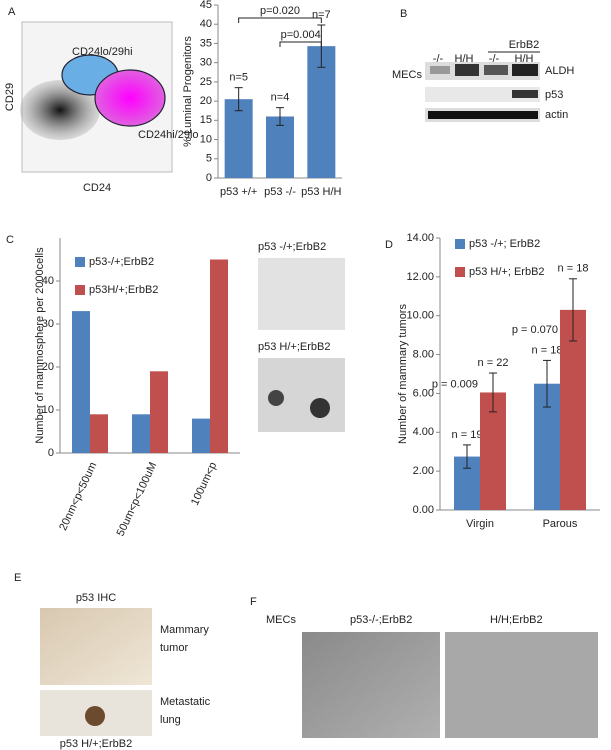 Image resolution: width=611 pixels, height=750 pixels. Describe the element at coordinates (420, 277) in the screenshot. I see `y-tick-label: 12.00` at that location.